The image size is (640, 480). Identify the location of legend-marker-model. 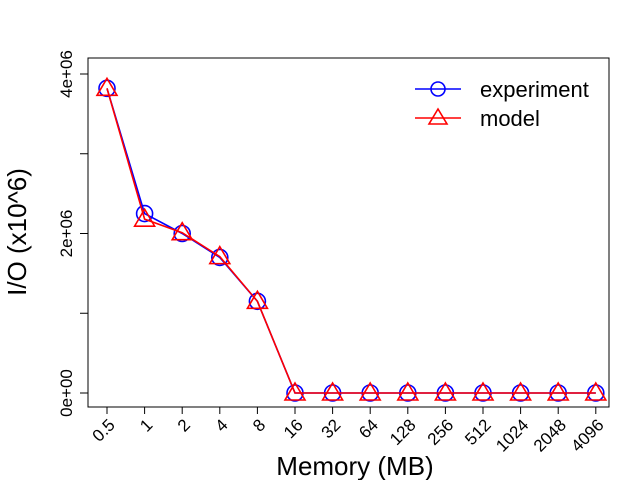
(438, 116).